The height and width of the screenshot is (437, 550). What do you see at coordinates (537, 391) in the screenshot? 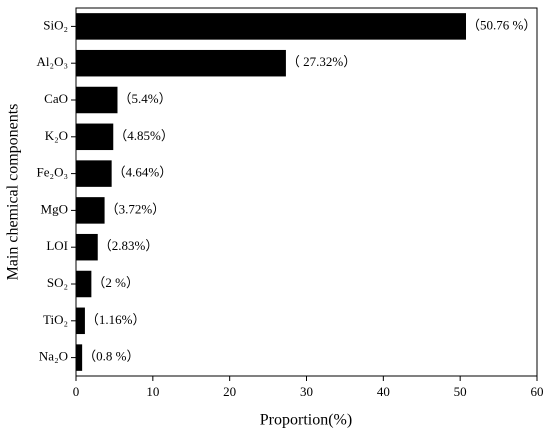
I see `x-tick-label: 60` at bounding box center [537, 391].